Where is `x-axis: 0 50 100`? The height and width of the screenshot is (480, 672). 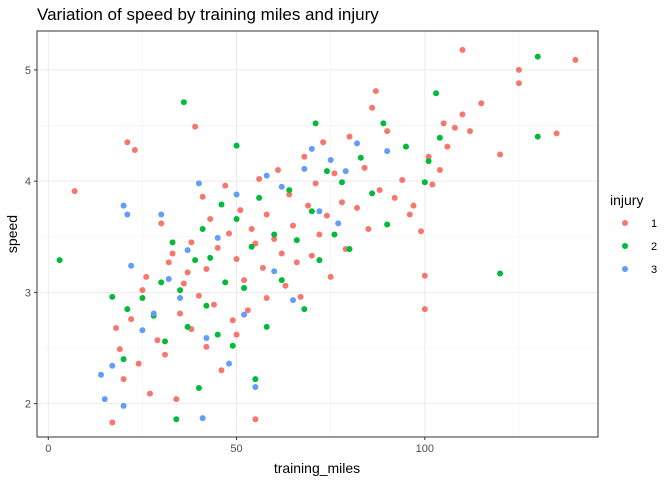 x-axis: 0 50 100 is located at coordinates (239, 446).